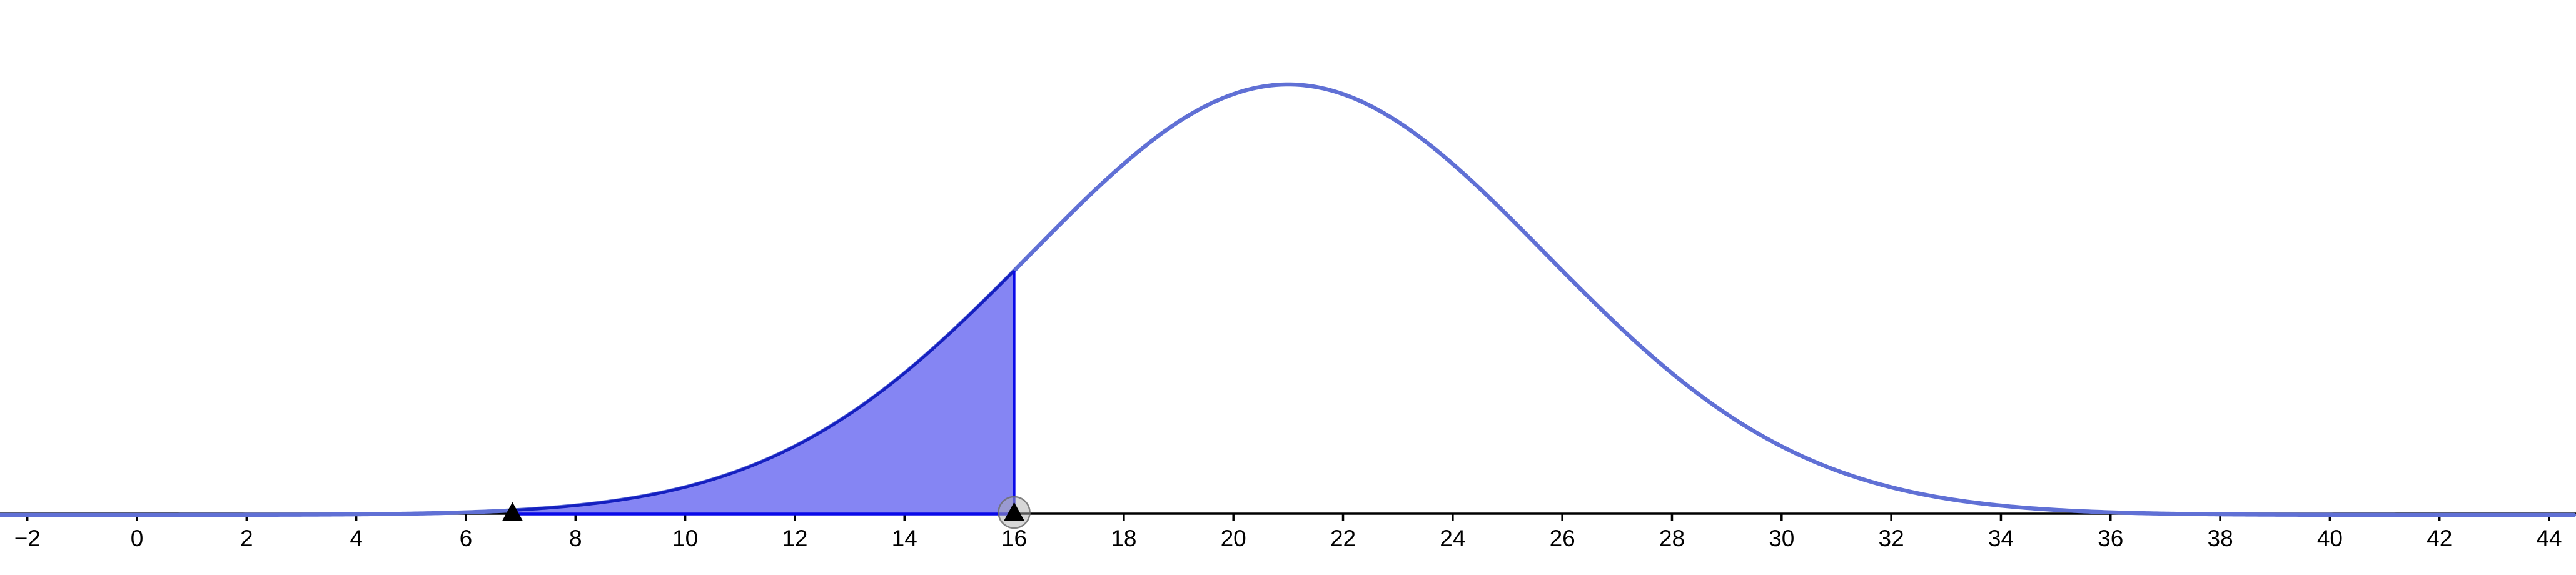 The height and width of the screenshot is (575, 2576). What do you see at coordinates (1233, 538) in the screenshot?
I see `x-tick-label: 20` at bounding box center [1233, 538].